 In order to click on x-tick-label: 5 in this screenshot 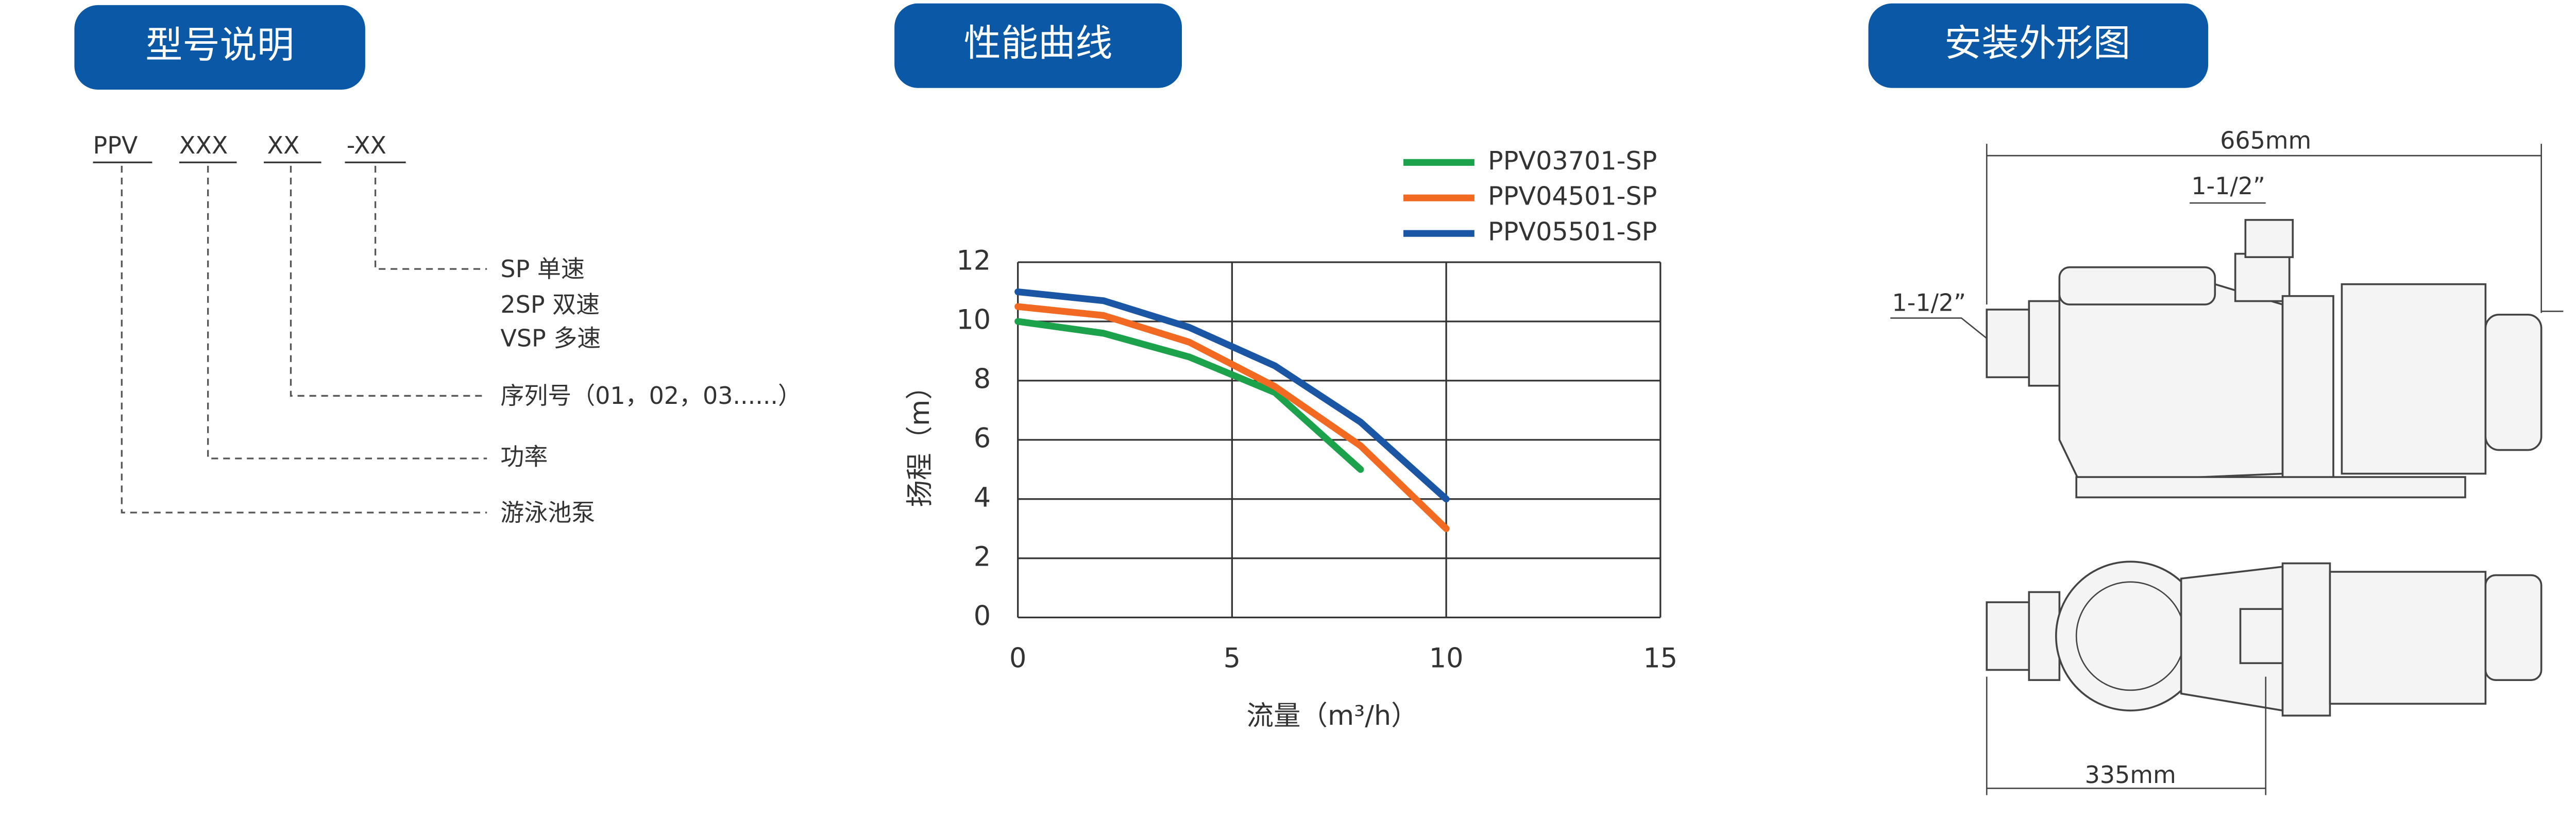, I will do `click(1233, 658)`.